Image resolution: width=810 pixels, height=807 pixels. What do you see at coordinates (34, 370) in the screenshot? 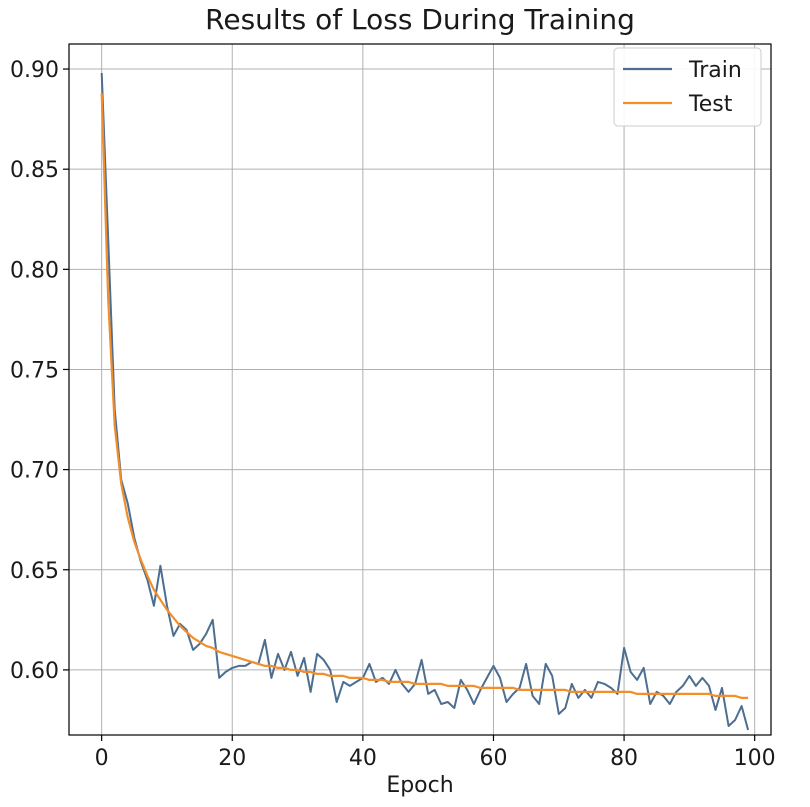
I see `y-tick-label: 0.75` at bounding box center [34, 370].